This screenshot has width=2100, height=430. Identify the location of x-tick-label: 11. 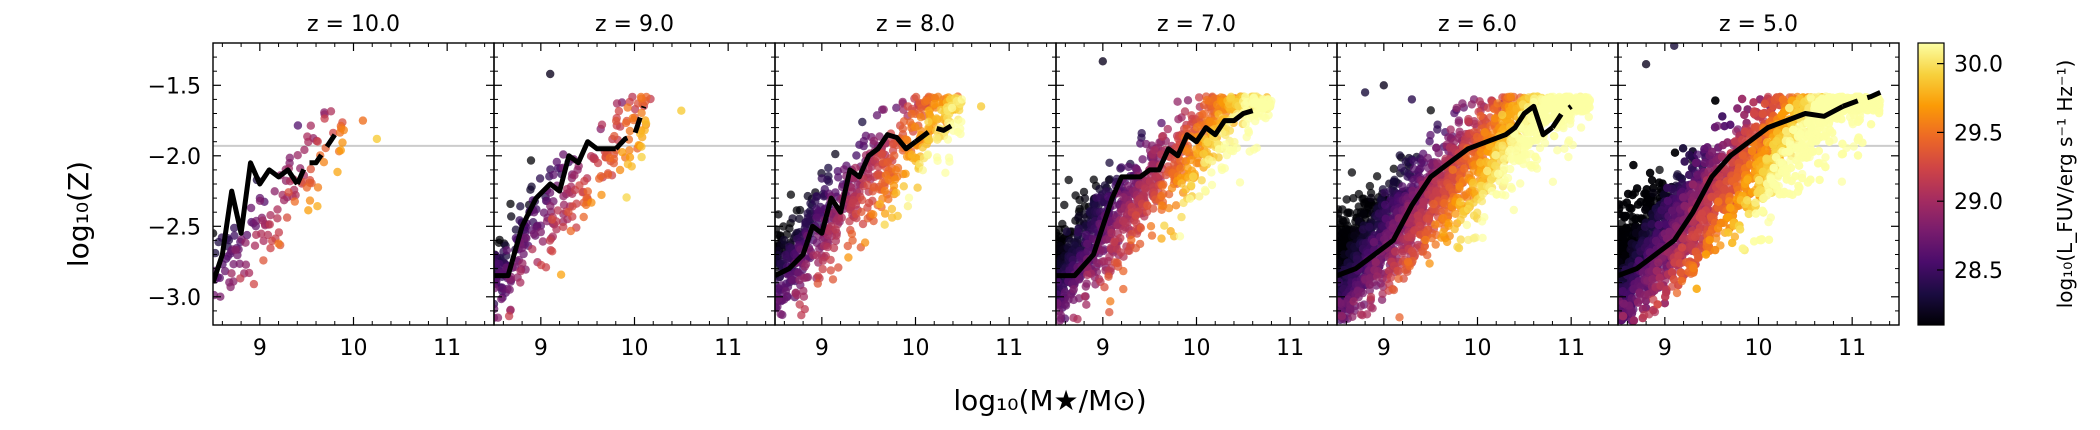
(1009, 348).